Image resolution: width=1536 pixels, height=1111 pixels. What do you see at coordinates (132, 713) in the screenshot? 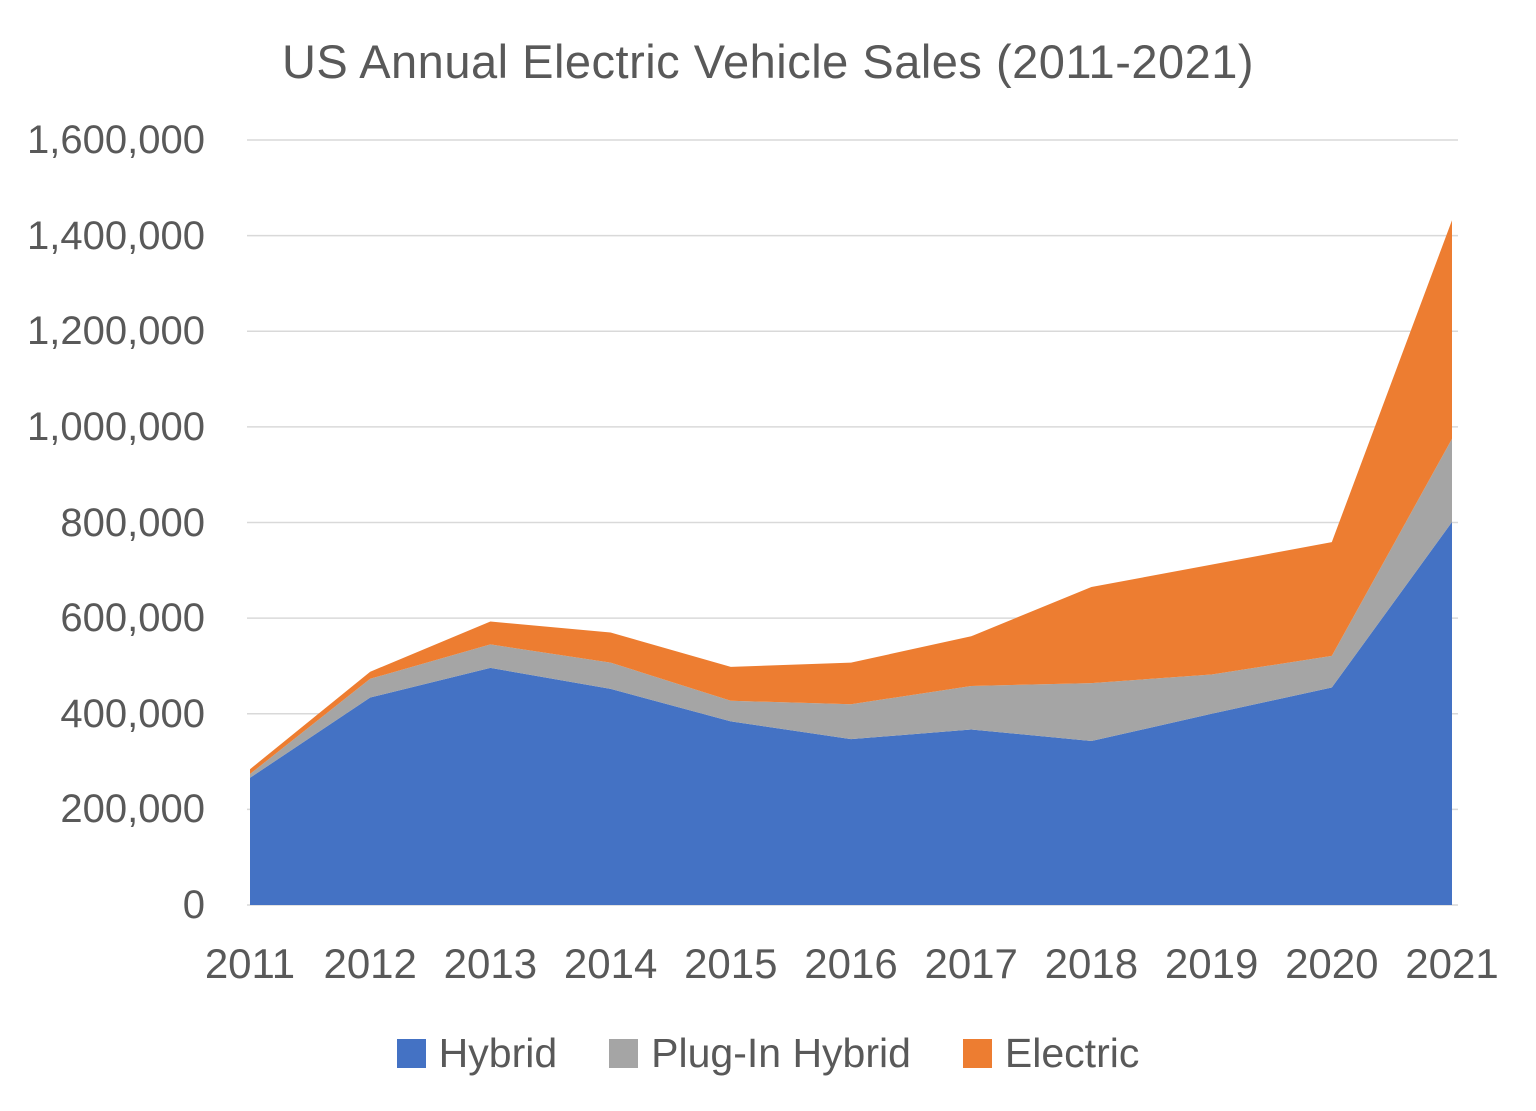
I see `y-tick-label: 400,000` at bounding box center [132, 713].